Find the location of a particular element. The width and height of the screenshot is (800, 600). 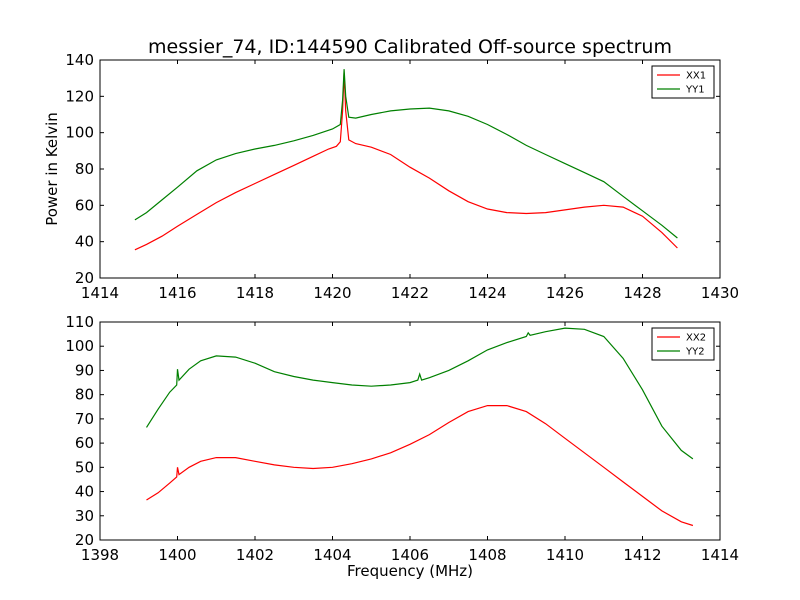

x-tick-label: 1422 is located at coordinates (410, 293).